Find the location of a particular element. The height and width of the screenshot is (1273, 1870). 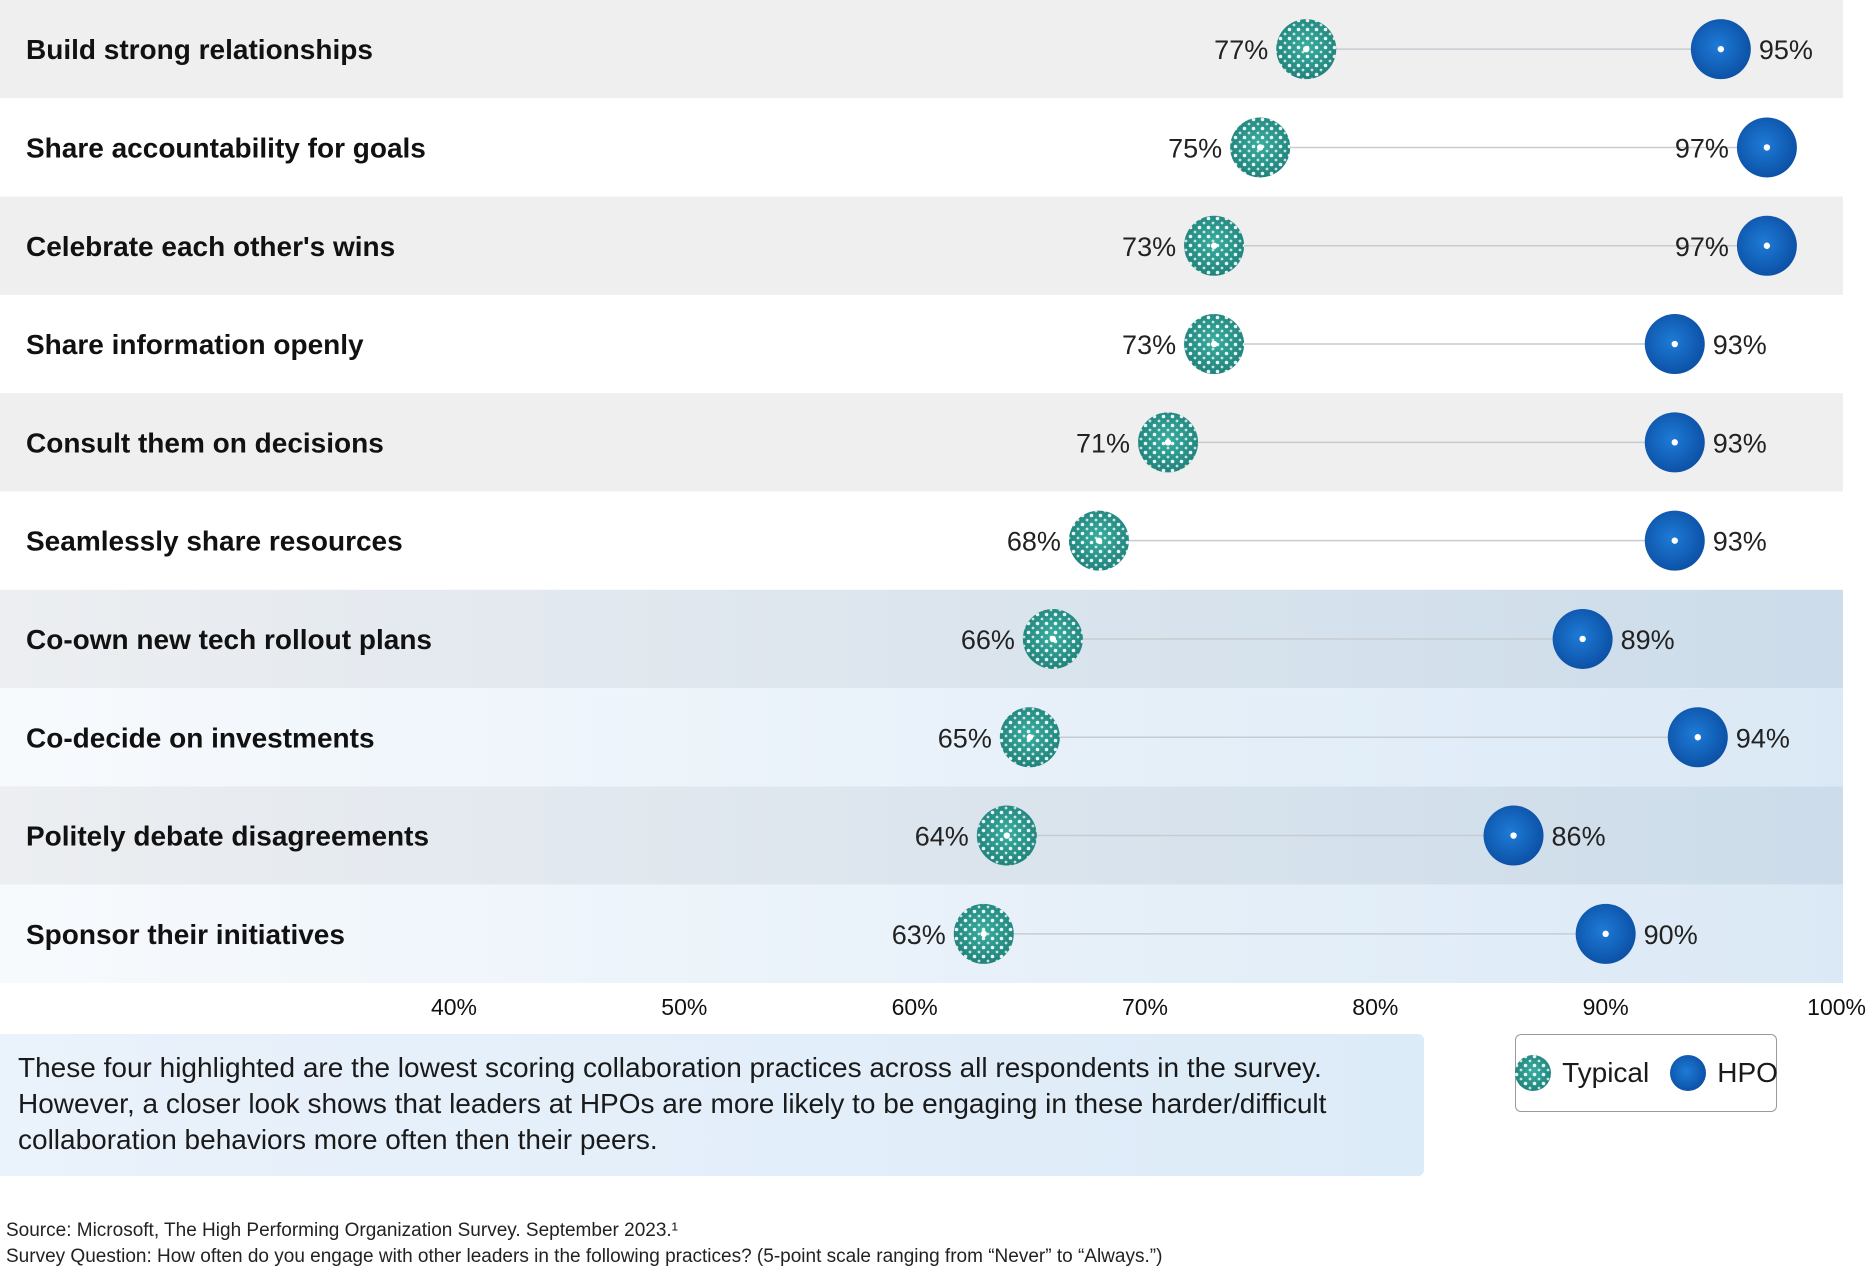

hpo-value-label: 95% is located at coordinates (1786, 50).